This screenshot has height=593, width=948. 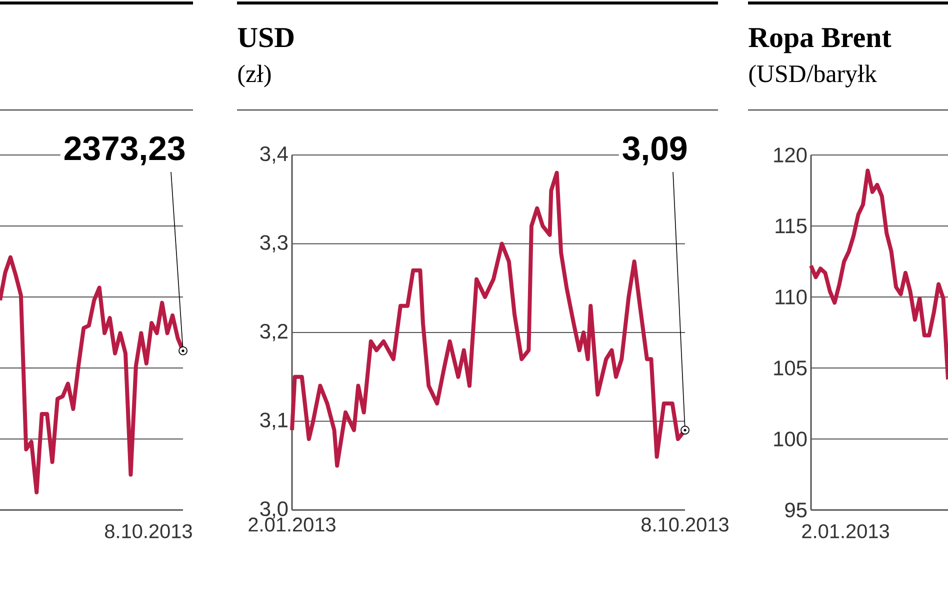 I want to click on y-tick-label: 3,3, so click(x=274, y=243).